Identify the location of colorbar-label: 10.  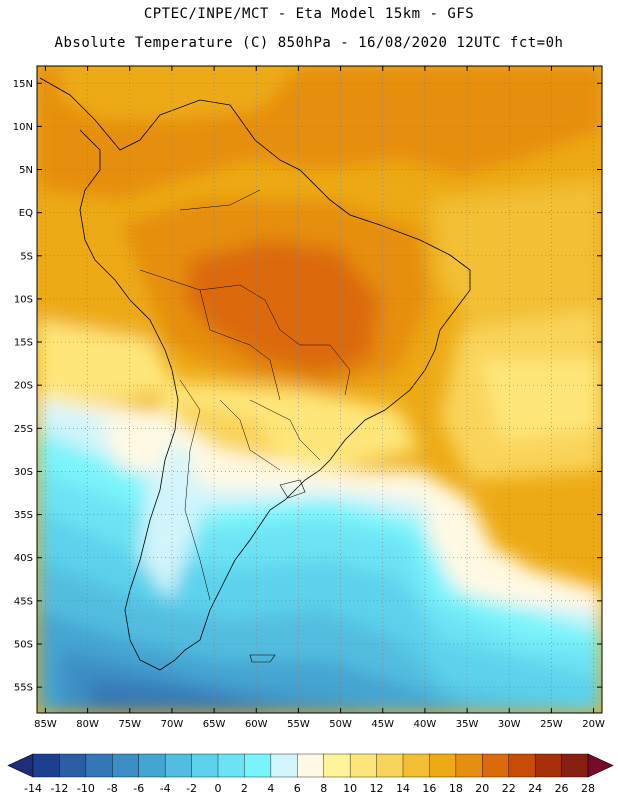
(350, 788).